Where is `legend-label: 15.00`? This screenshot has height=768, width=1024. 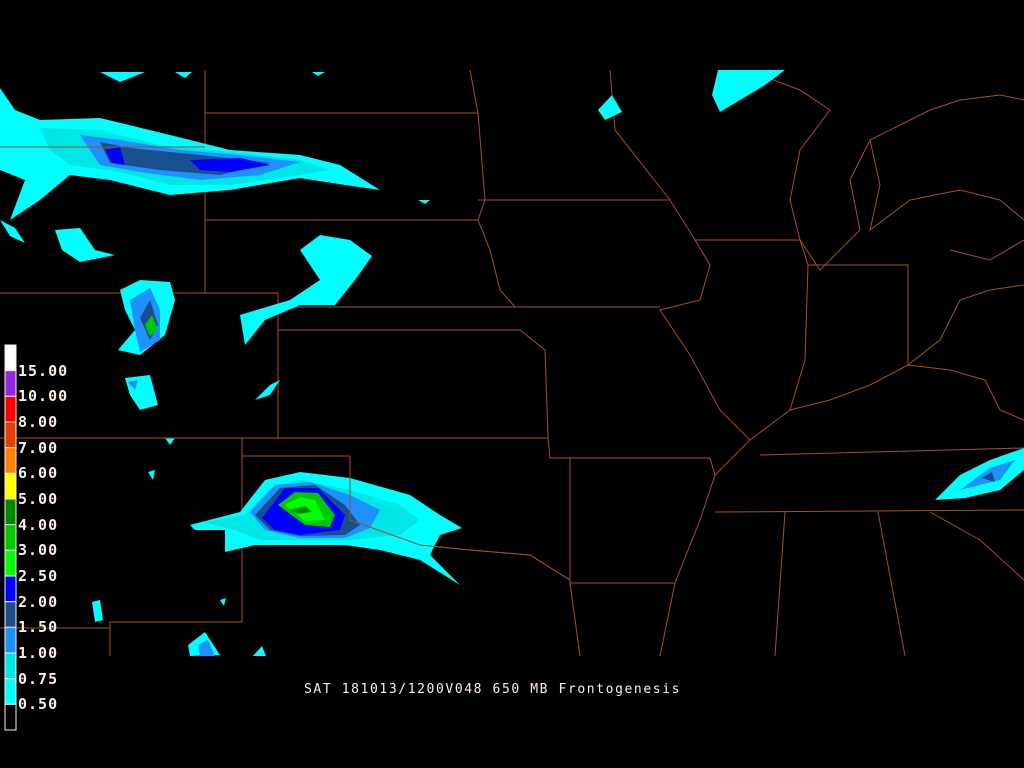 legend-label: 15.00 is located at coordinates (43, 370).